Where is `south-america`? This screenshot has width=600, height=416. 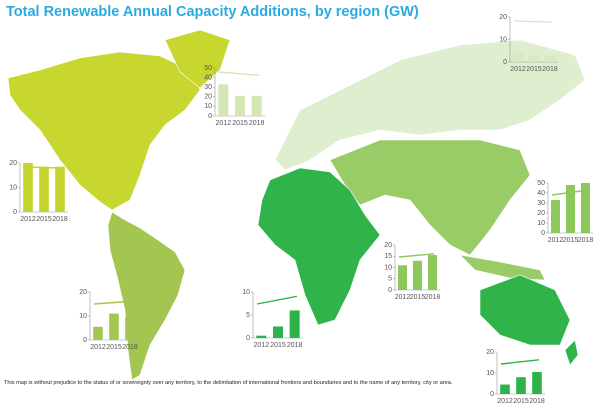 south-america is located at coordinates (146, 296).